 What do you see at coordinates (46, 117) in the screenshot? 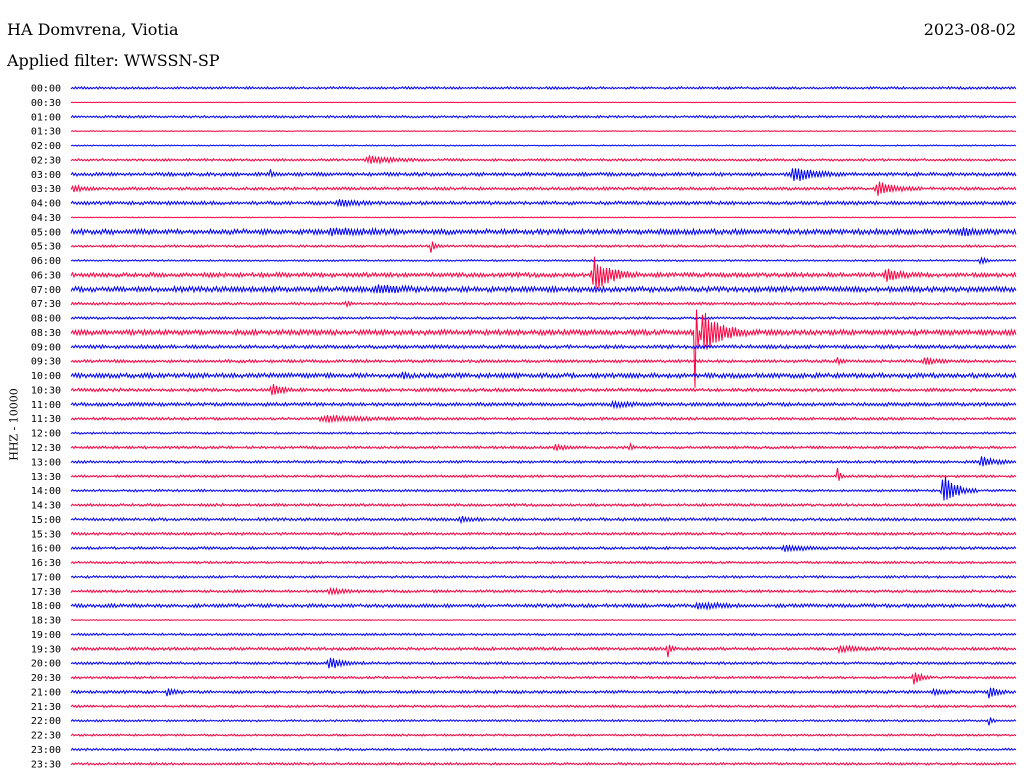
I see `time-label: 01:00` at bounding box center [46, 117].